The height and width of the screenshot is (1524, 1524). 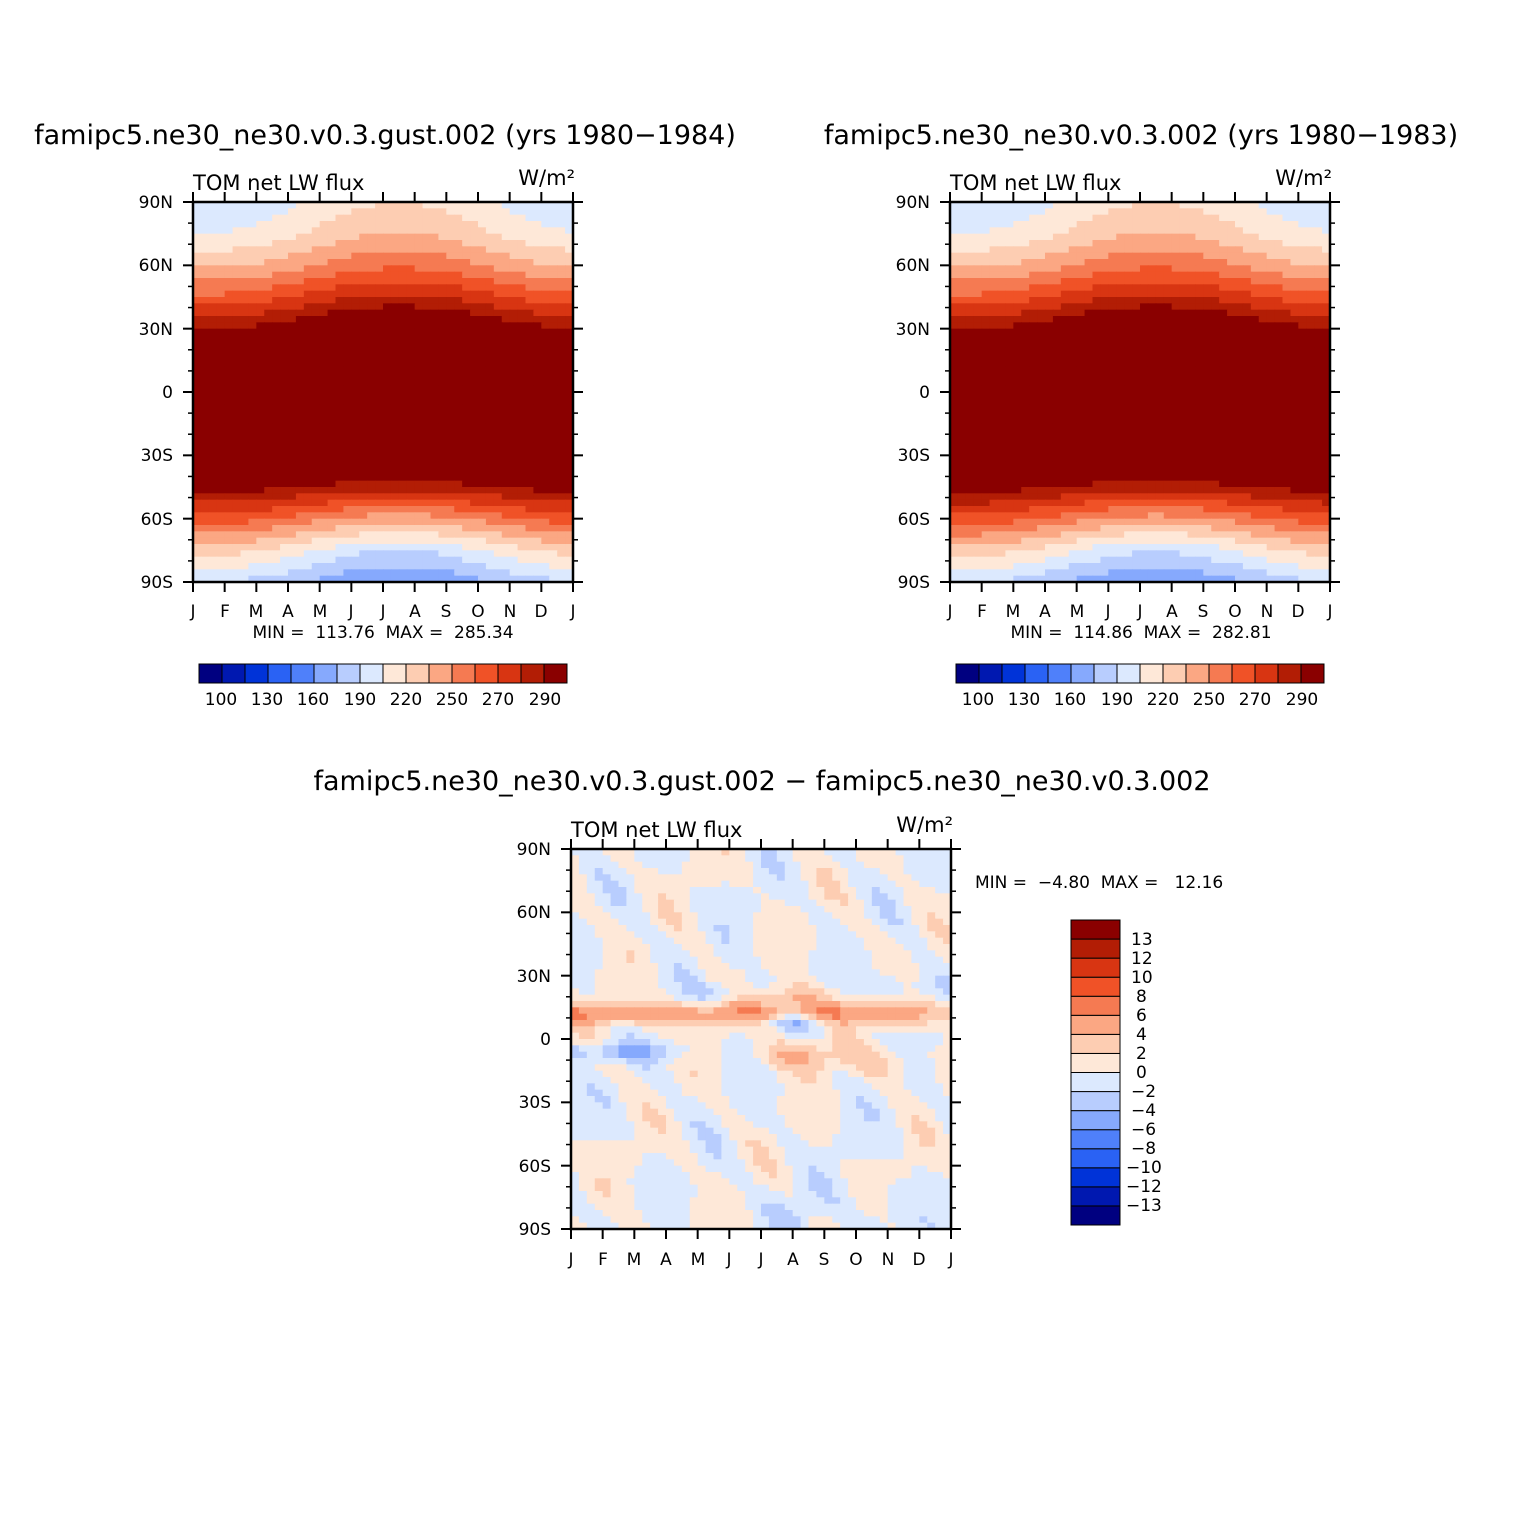 What do you see at coordinates (1303, 178) in the screenshot?
I see `units-label: W/m²` at bounding box center [1303, 178].